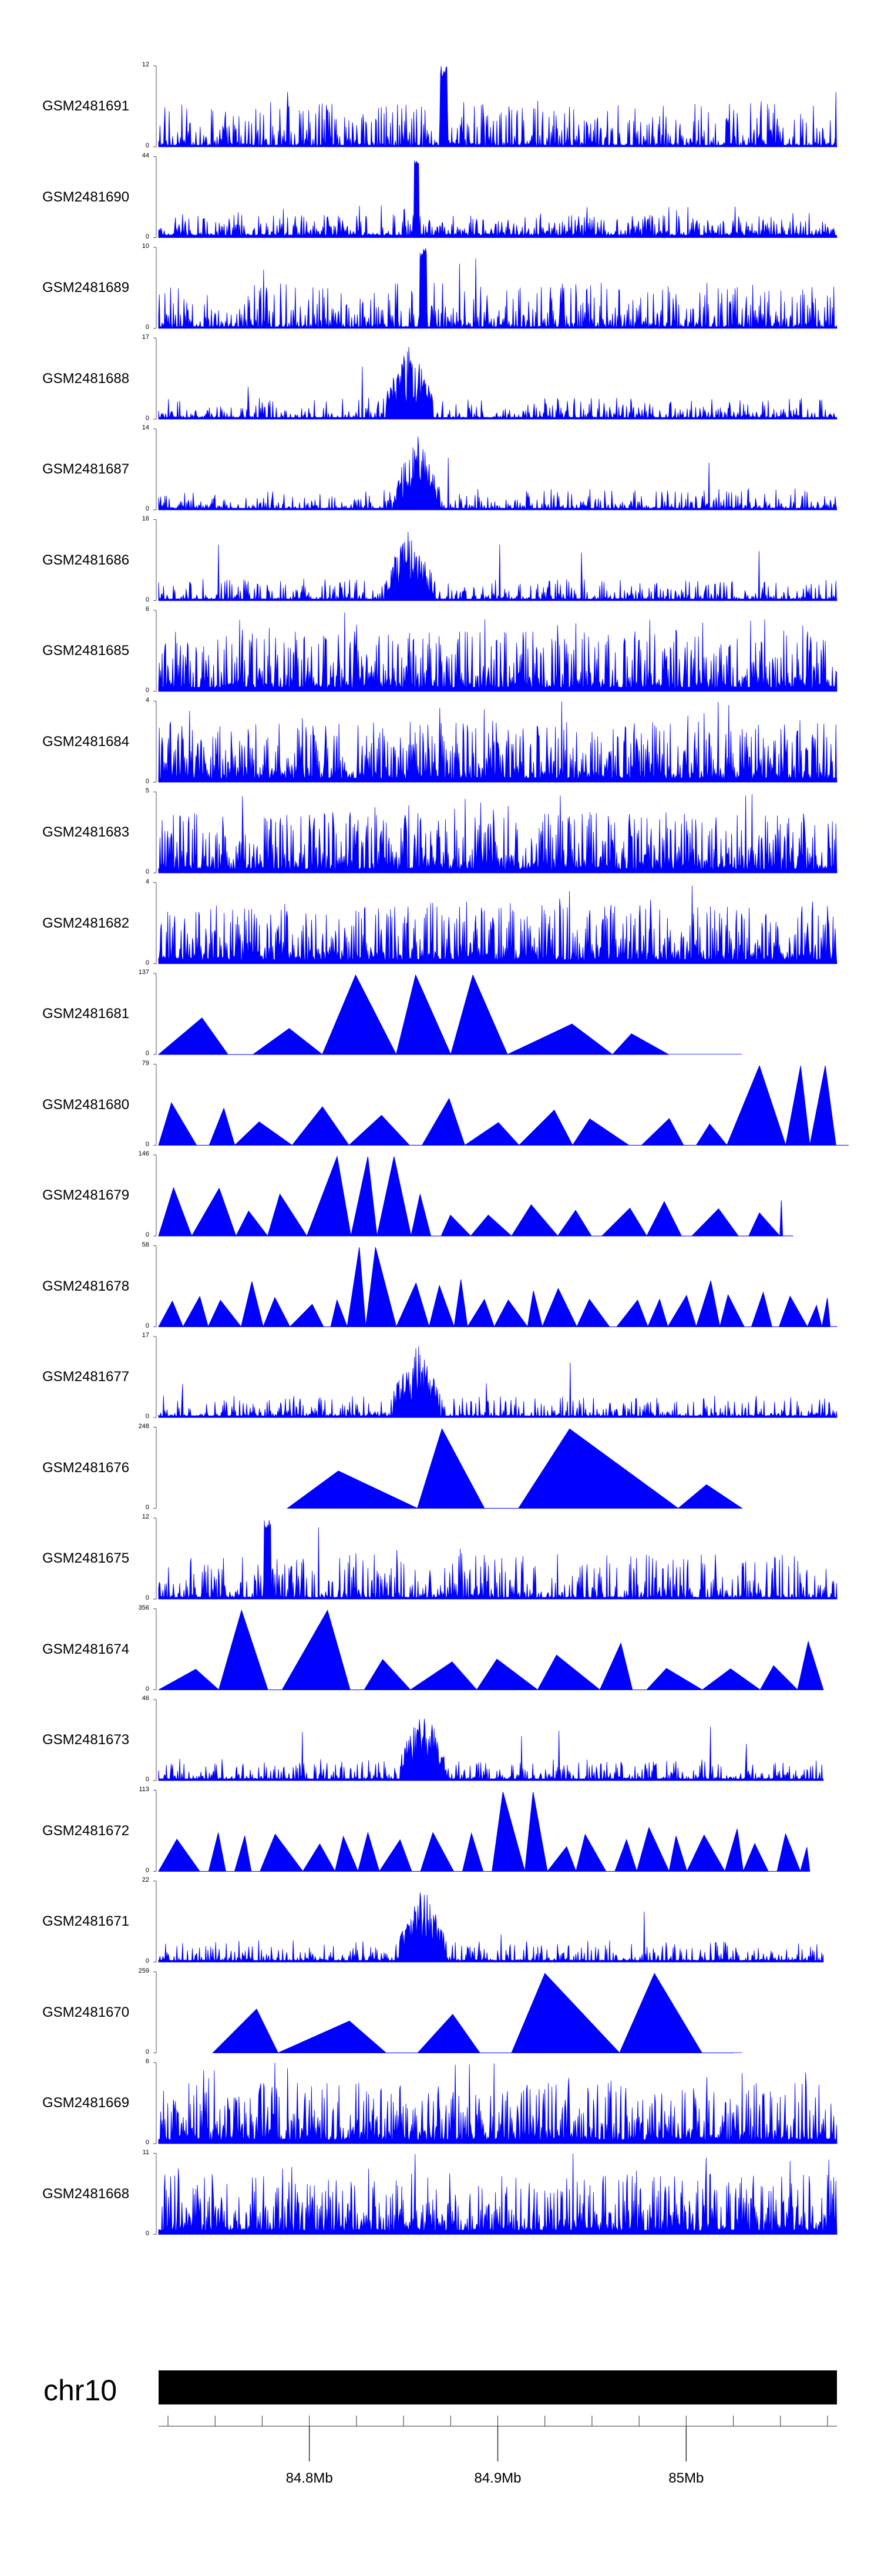 This screenshot has width=881, height=2576. Describe the element at coordinates (86, 1558) in the screenshot. I see `track-label: GSM2481675` at that location.